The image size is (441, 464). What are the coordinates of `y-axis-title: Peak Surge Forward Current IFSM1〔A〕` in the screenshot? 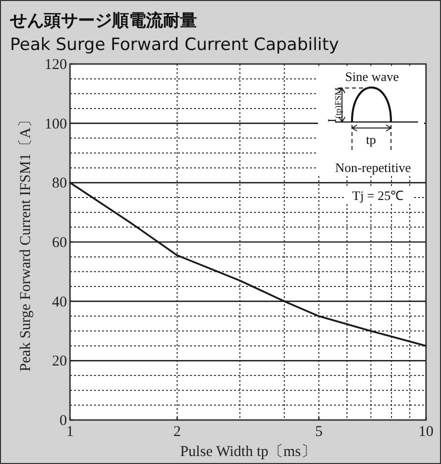 It's located at (25, 242).